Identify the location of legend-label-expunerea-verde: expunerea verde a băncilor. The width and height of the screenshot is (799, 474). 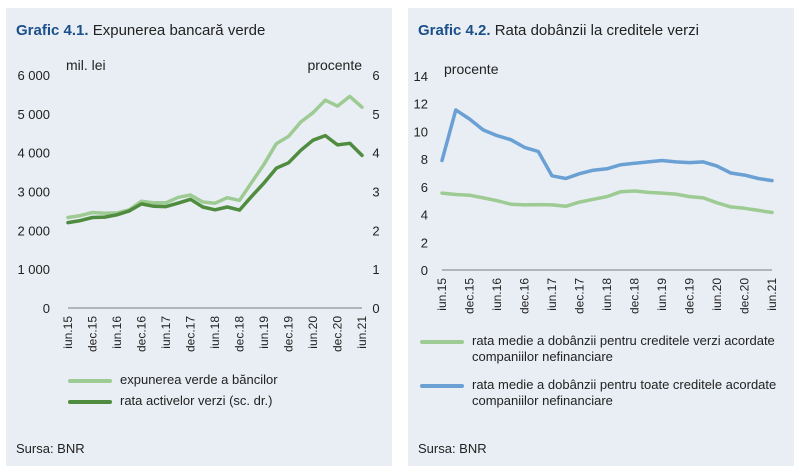
(199, 379).